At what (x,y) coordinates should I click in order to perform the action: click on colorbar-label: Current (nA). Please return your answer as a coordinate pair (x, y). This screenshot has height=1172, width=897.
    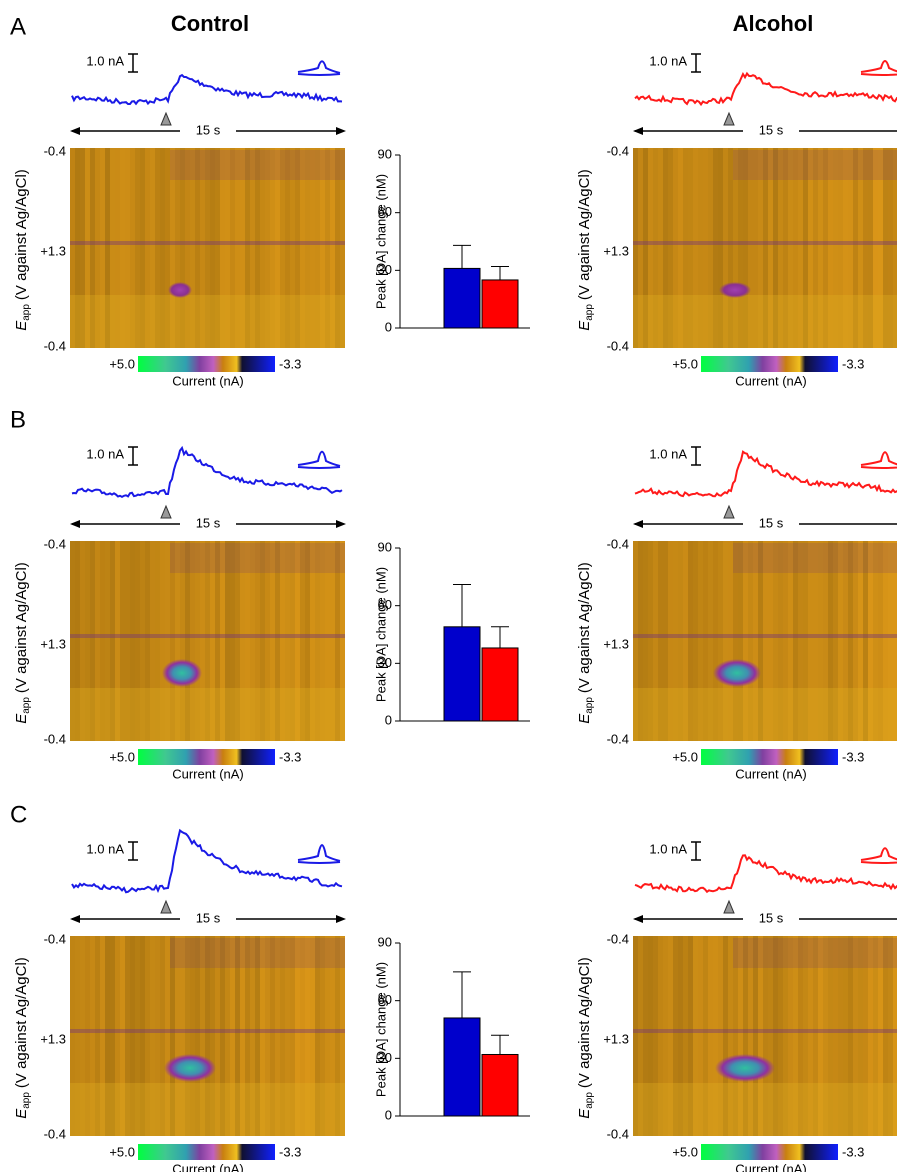
    Looking at the image, I should click on (208, 380).